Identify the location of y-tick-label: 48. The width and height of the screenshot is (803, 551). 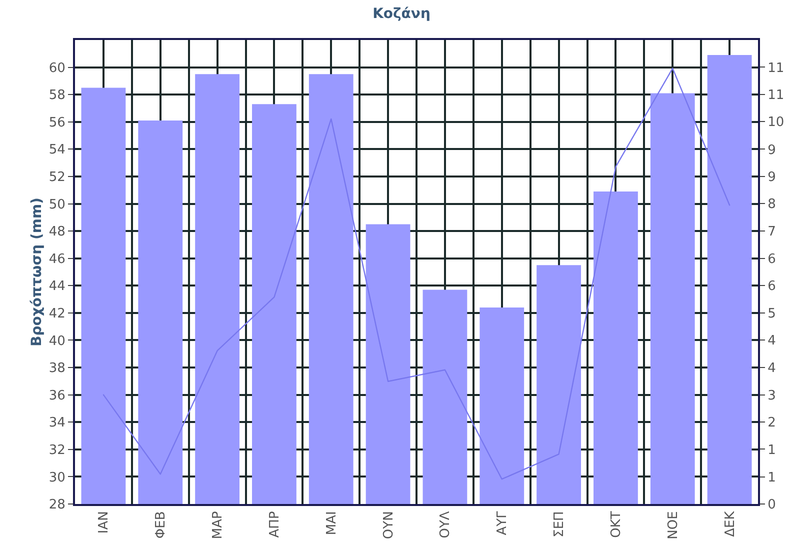
(57, 232).